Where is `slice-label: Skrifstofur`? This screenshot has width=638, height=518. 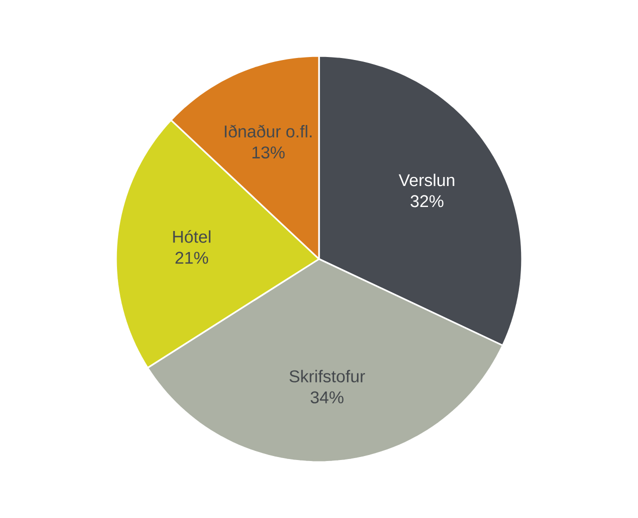
slice-label: Skrifstofur is located at coordinates (328, 376).